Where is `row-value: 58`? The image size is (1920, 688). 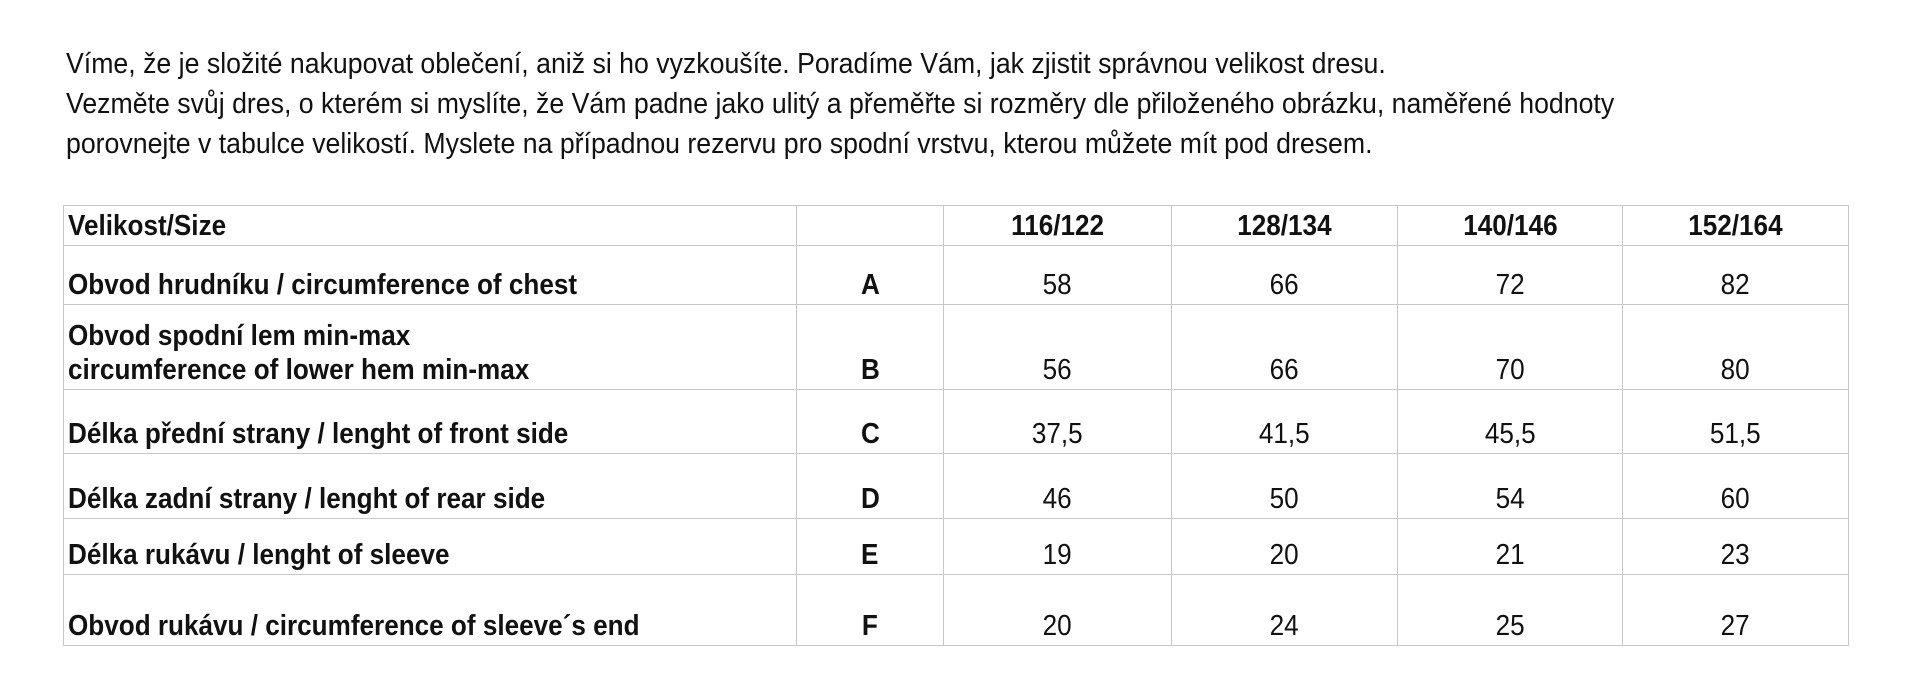
row-value: 58 is located at coordinates (1057, 275).